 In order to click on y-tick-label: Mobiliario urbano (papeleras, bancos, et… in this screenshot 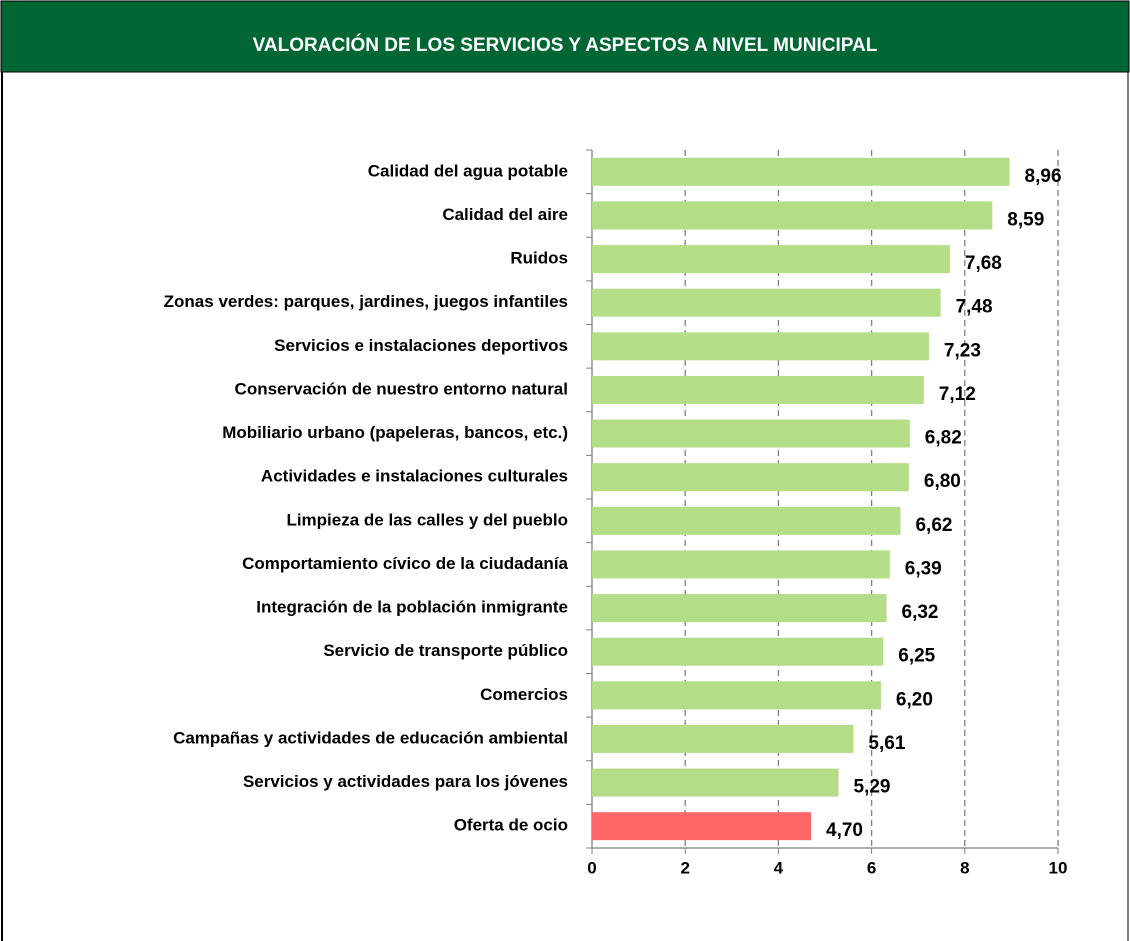, I will do `click(395, 432)`.